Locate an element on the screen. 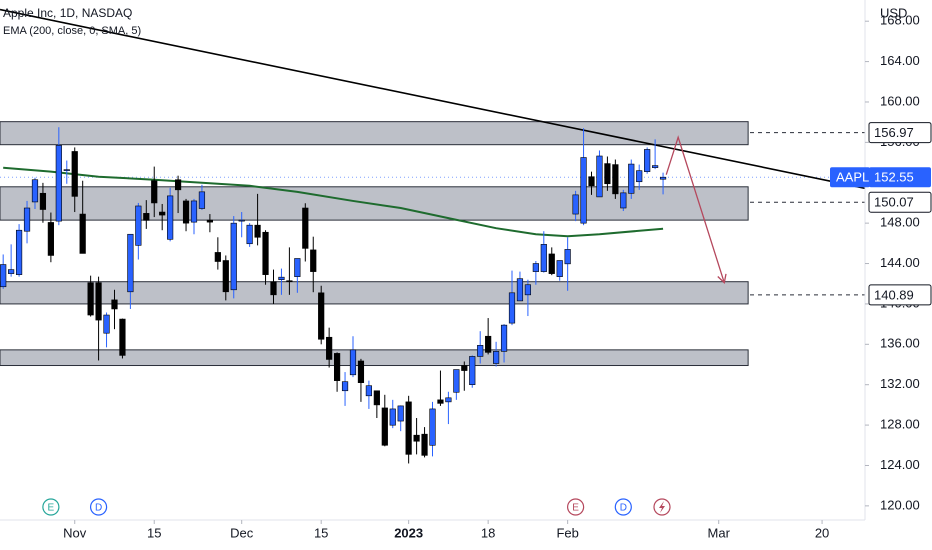 This screenshot has height=550, width=932. x-tick-label: Dec is located at coordinates (242, 532).